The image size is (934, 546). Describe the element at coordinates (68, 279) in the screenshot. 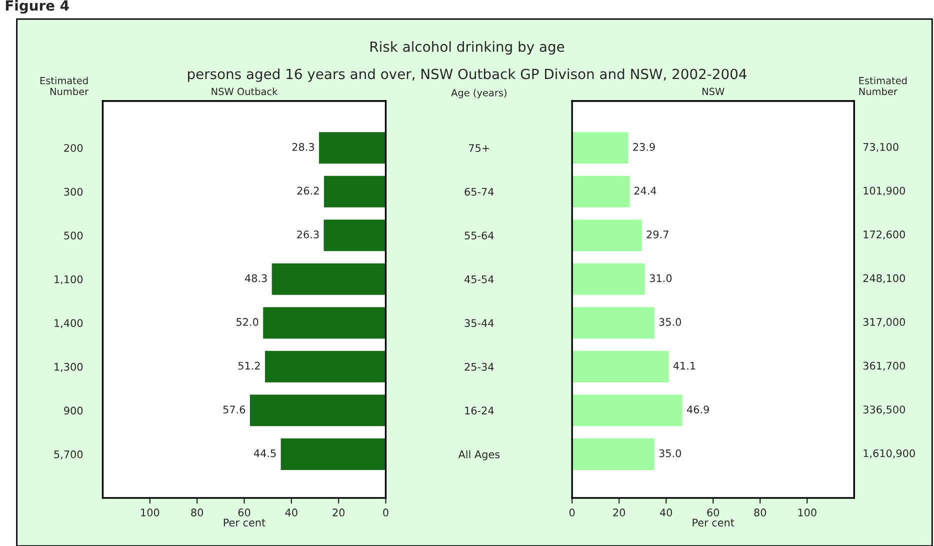

I see `y-tick-label: 1,100` at that location.